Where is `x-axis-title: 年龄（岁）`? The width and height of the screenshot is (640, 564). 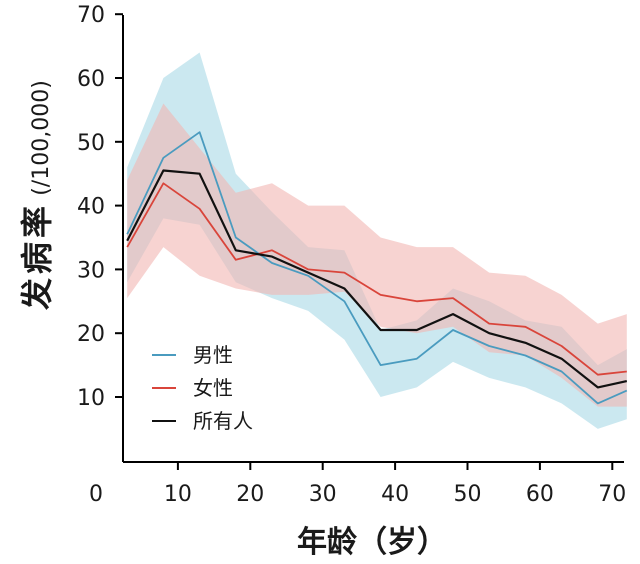
x-axis-title: 年龄（岁） is located at coordinates (372, 542).